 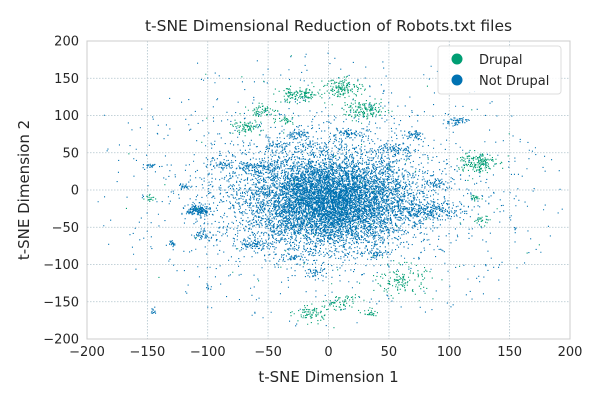 I want to click on x-axis-ticks: −200 −150 −100 −50 0 50 100 150 200, so click(x=325, y=352).